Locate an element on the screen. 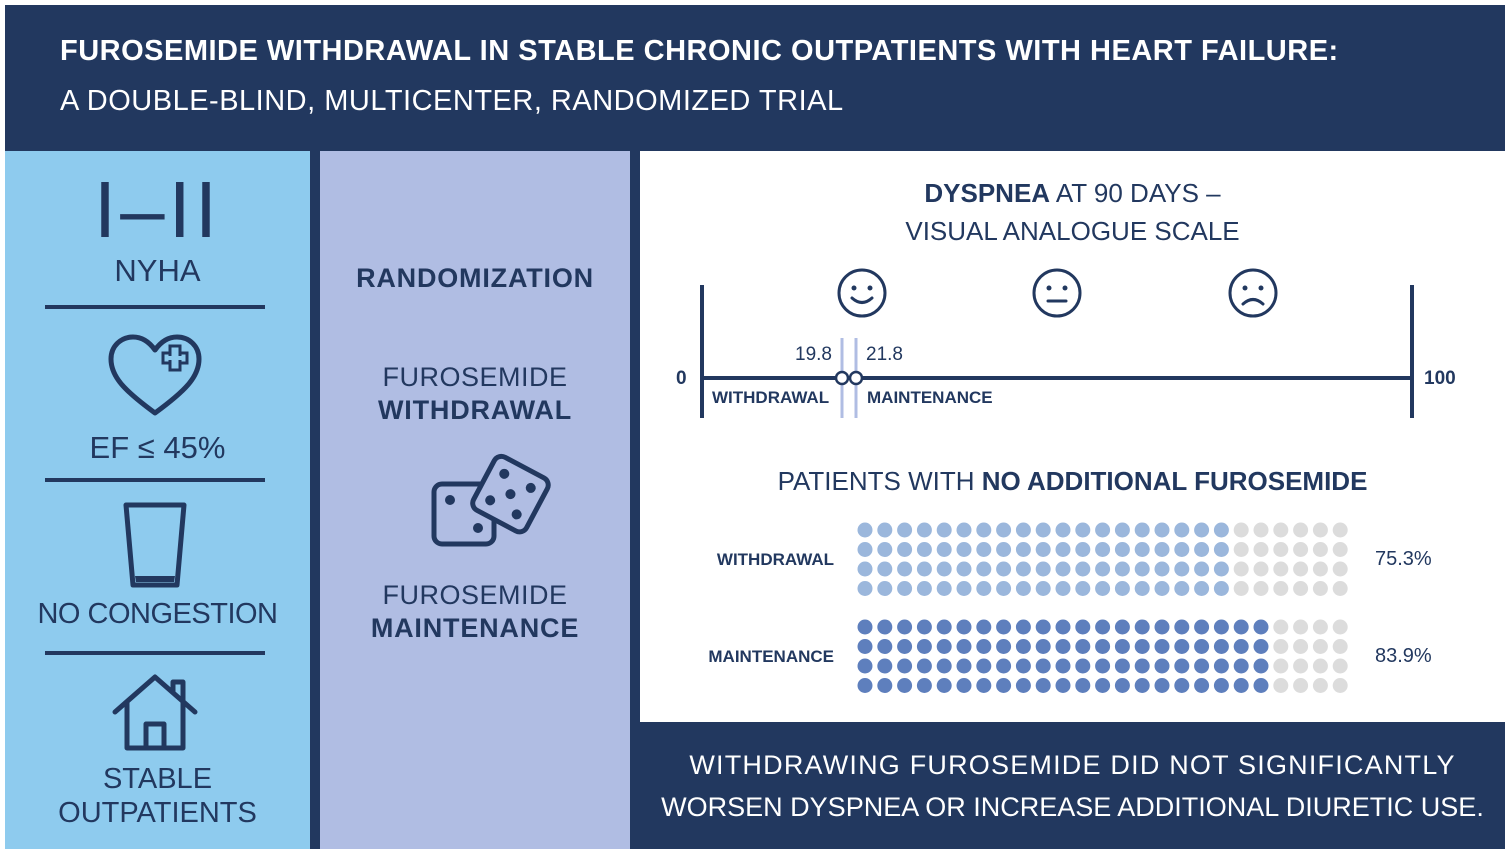 Image resolution: width=1510 pixels, height=854 pixels. dyspnea-title-bold: DYSPNEA is located at coordinates (987, 193).